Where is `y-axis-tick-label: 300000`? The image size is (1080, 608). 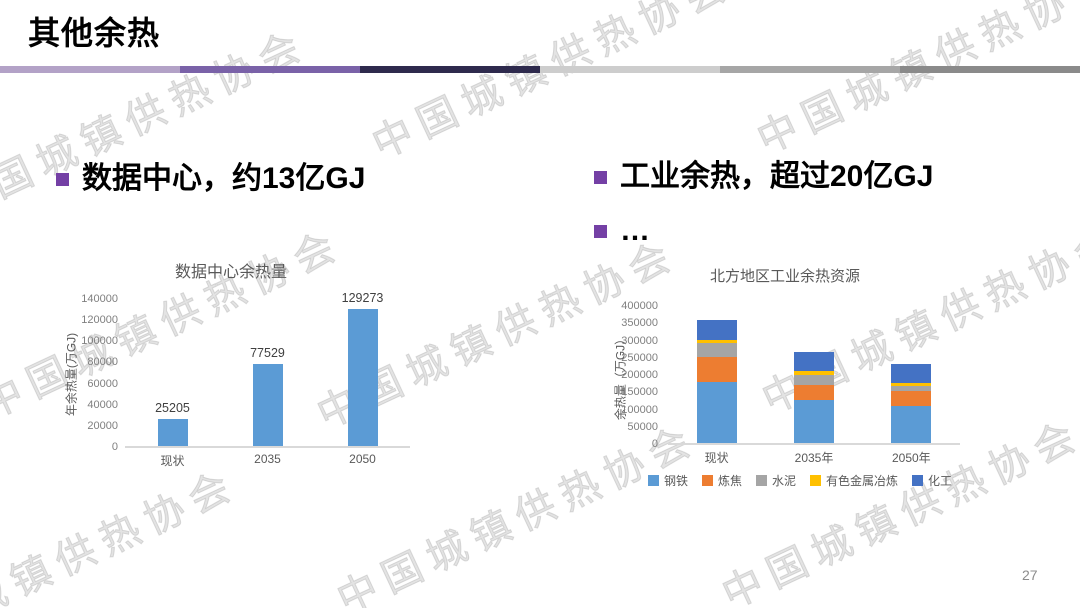
y-axis-tick-label: 300000 is located at coordinates (639, 340).